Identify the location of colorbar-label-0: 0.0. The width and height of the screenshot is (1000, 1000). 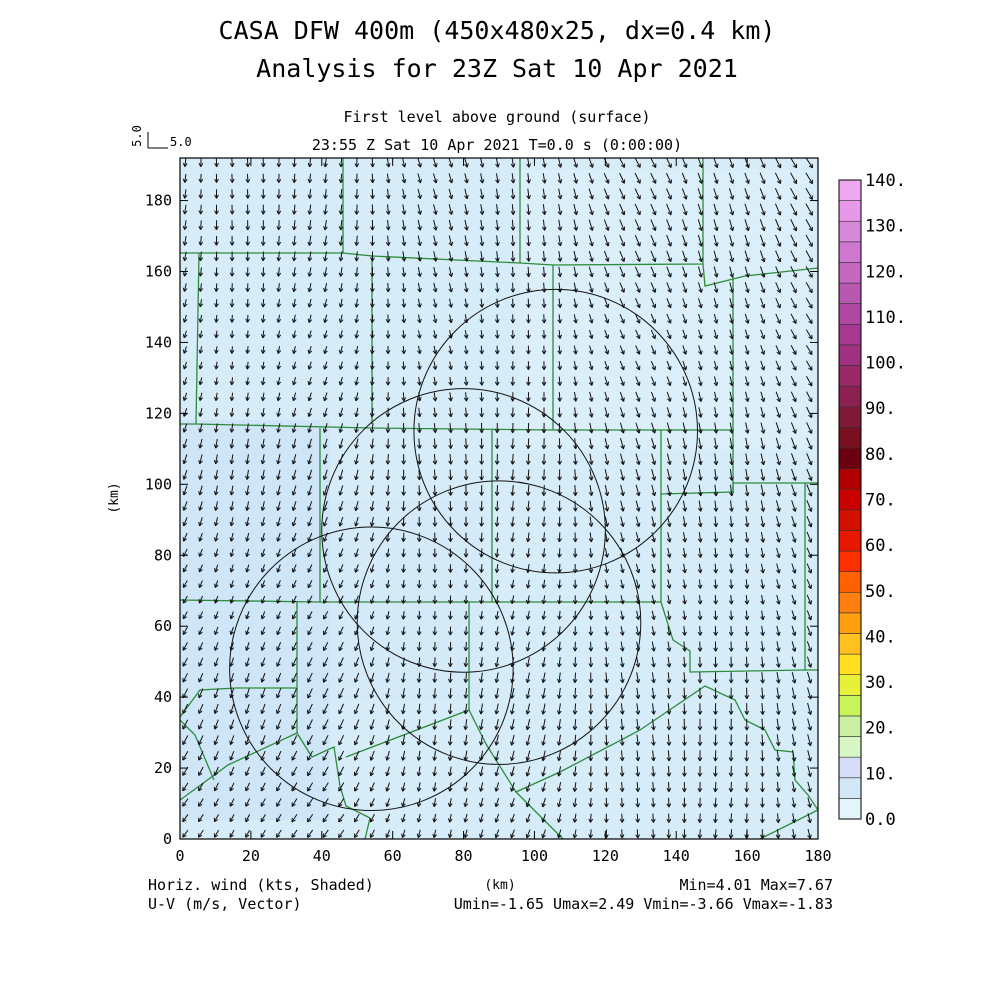
(880, 820).